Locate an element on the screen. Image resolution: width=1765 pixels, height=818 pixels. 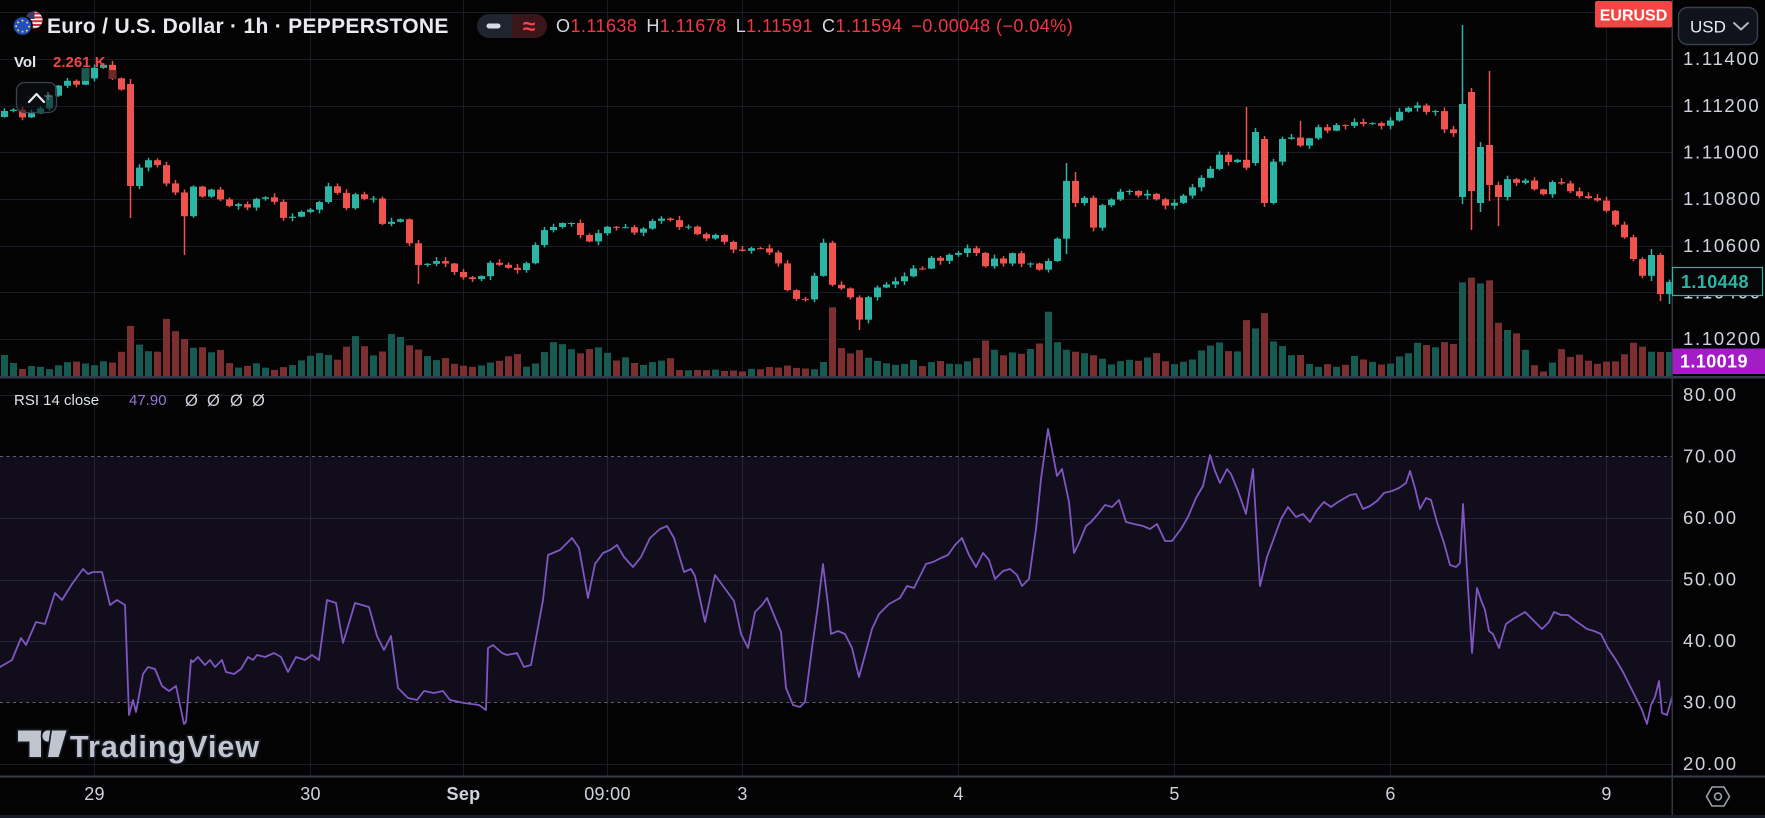
svg-text: 3 is located at coordinates (742, 794).